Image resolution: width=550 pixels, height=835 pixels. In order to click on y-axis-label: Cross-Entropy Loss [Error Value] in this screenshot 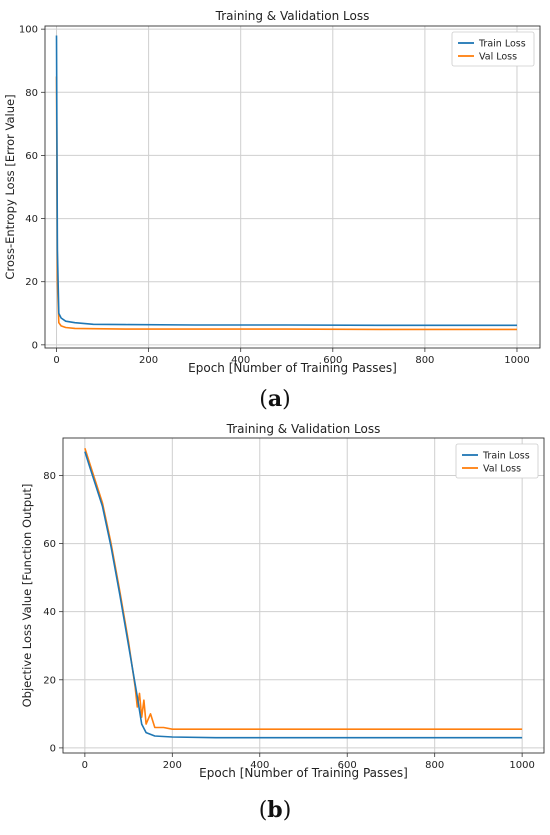, I will do `click(10, 186)`.